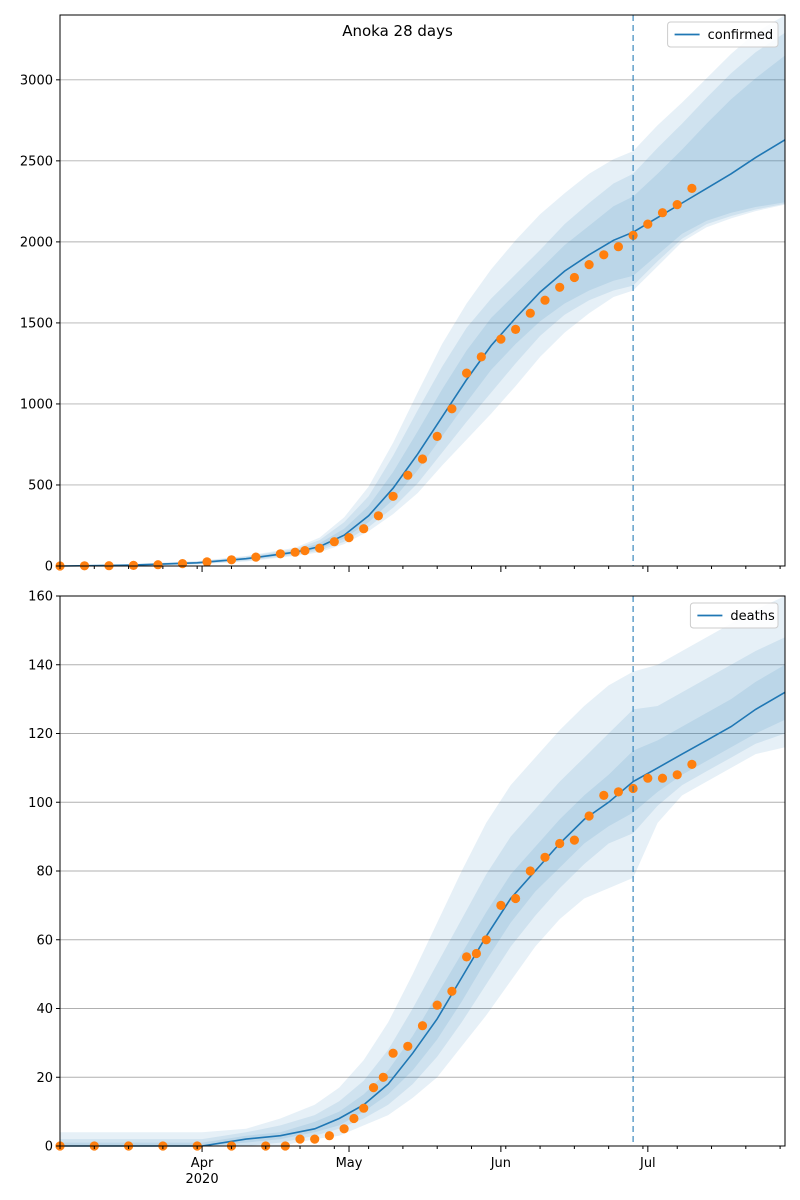 The width and height of the screenshot is (800, 1200). I want to click on y-tick-label: 160, so click(40, 597).